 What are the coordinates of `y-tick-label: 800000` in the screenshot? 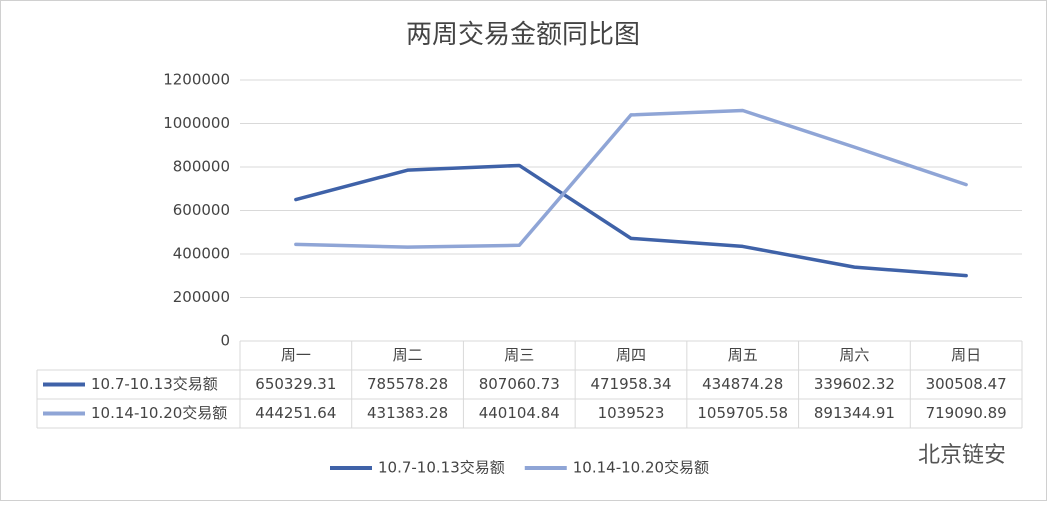 It's located at (201, 167).